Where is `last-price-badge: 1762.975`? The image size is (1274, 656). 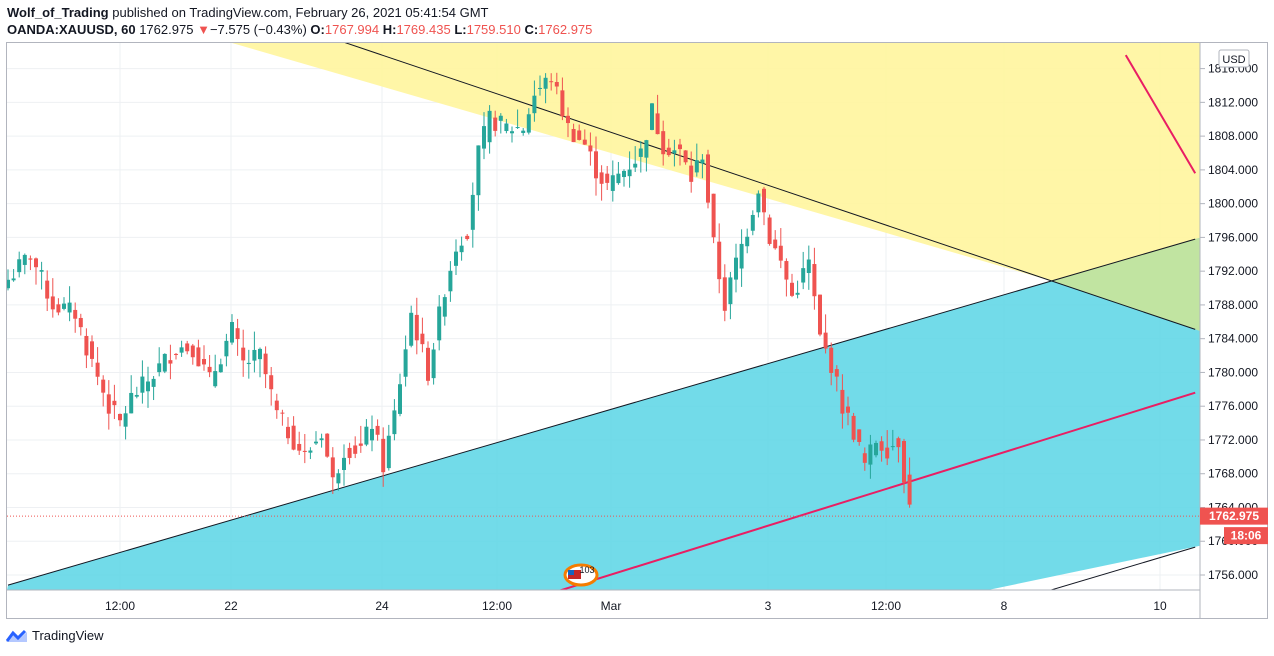
last-price-badge: 1762.975 is located at coordinates (1234, 516).